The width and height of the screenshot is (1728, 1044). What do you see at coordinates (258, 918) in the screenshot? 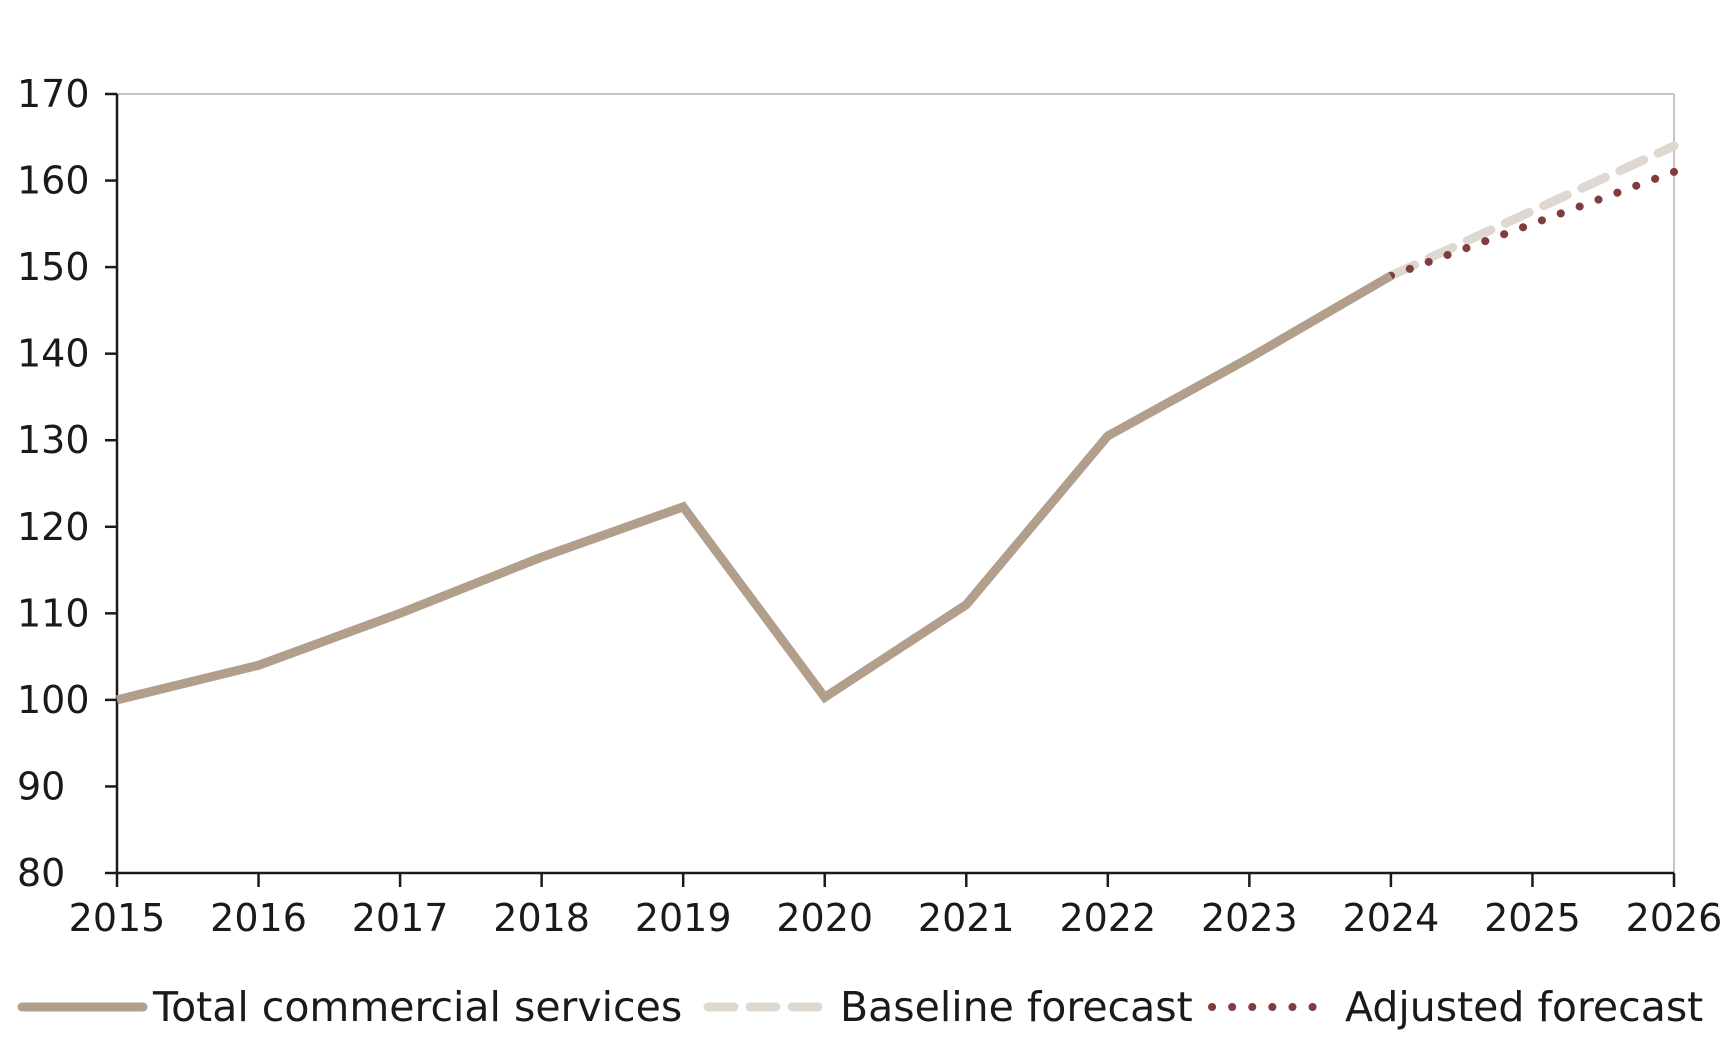
I see `x-tick-label: 2016` at bounding box center [258, 918].